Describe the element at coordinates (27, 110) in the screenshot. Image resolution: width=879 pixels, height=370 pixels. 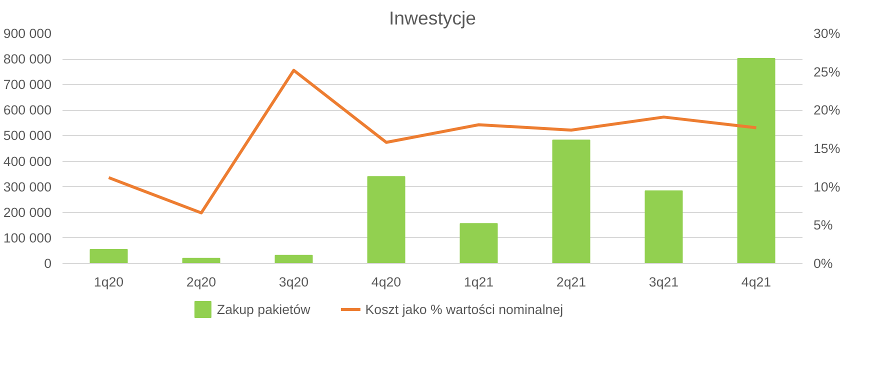
I see `y-tick-label: 600 000` at that location.